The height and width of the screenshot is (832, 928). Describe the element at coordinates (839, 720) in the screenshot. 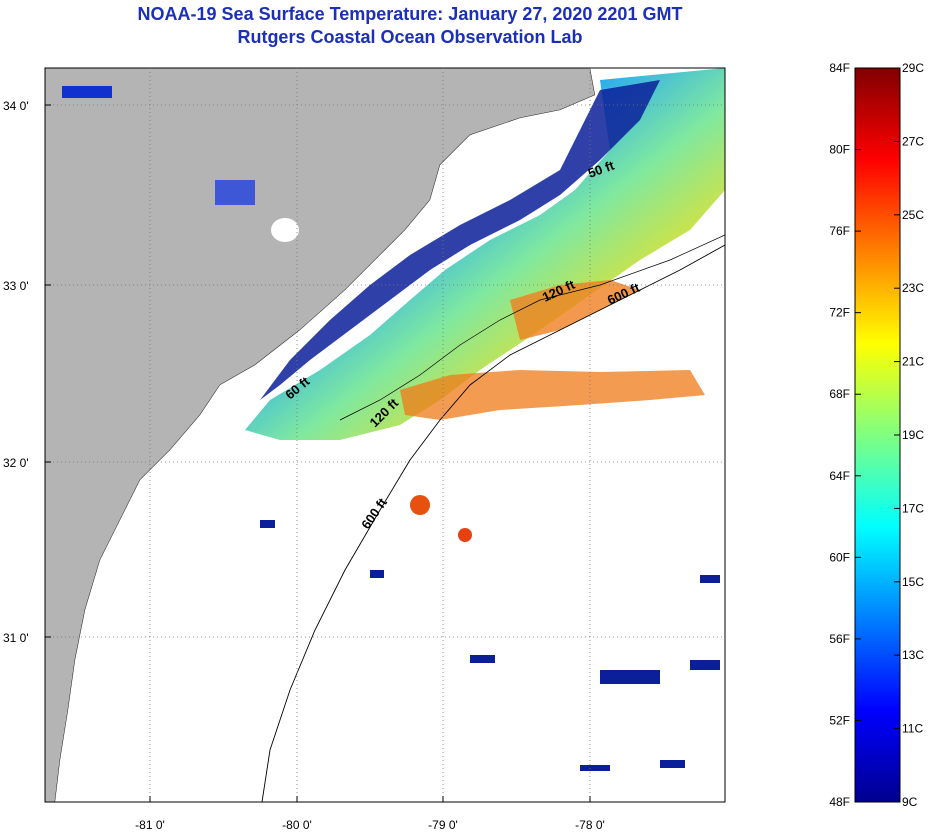

I see `colorbar-f-label: 52F` at that location.